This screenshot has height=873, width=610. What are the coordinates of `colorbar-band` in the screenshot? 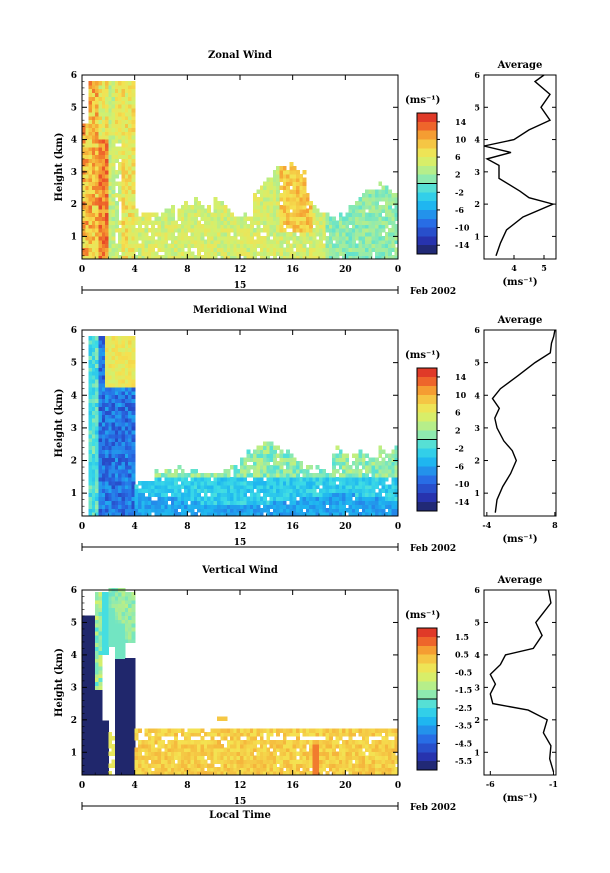 It's located at (427, 426).